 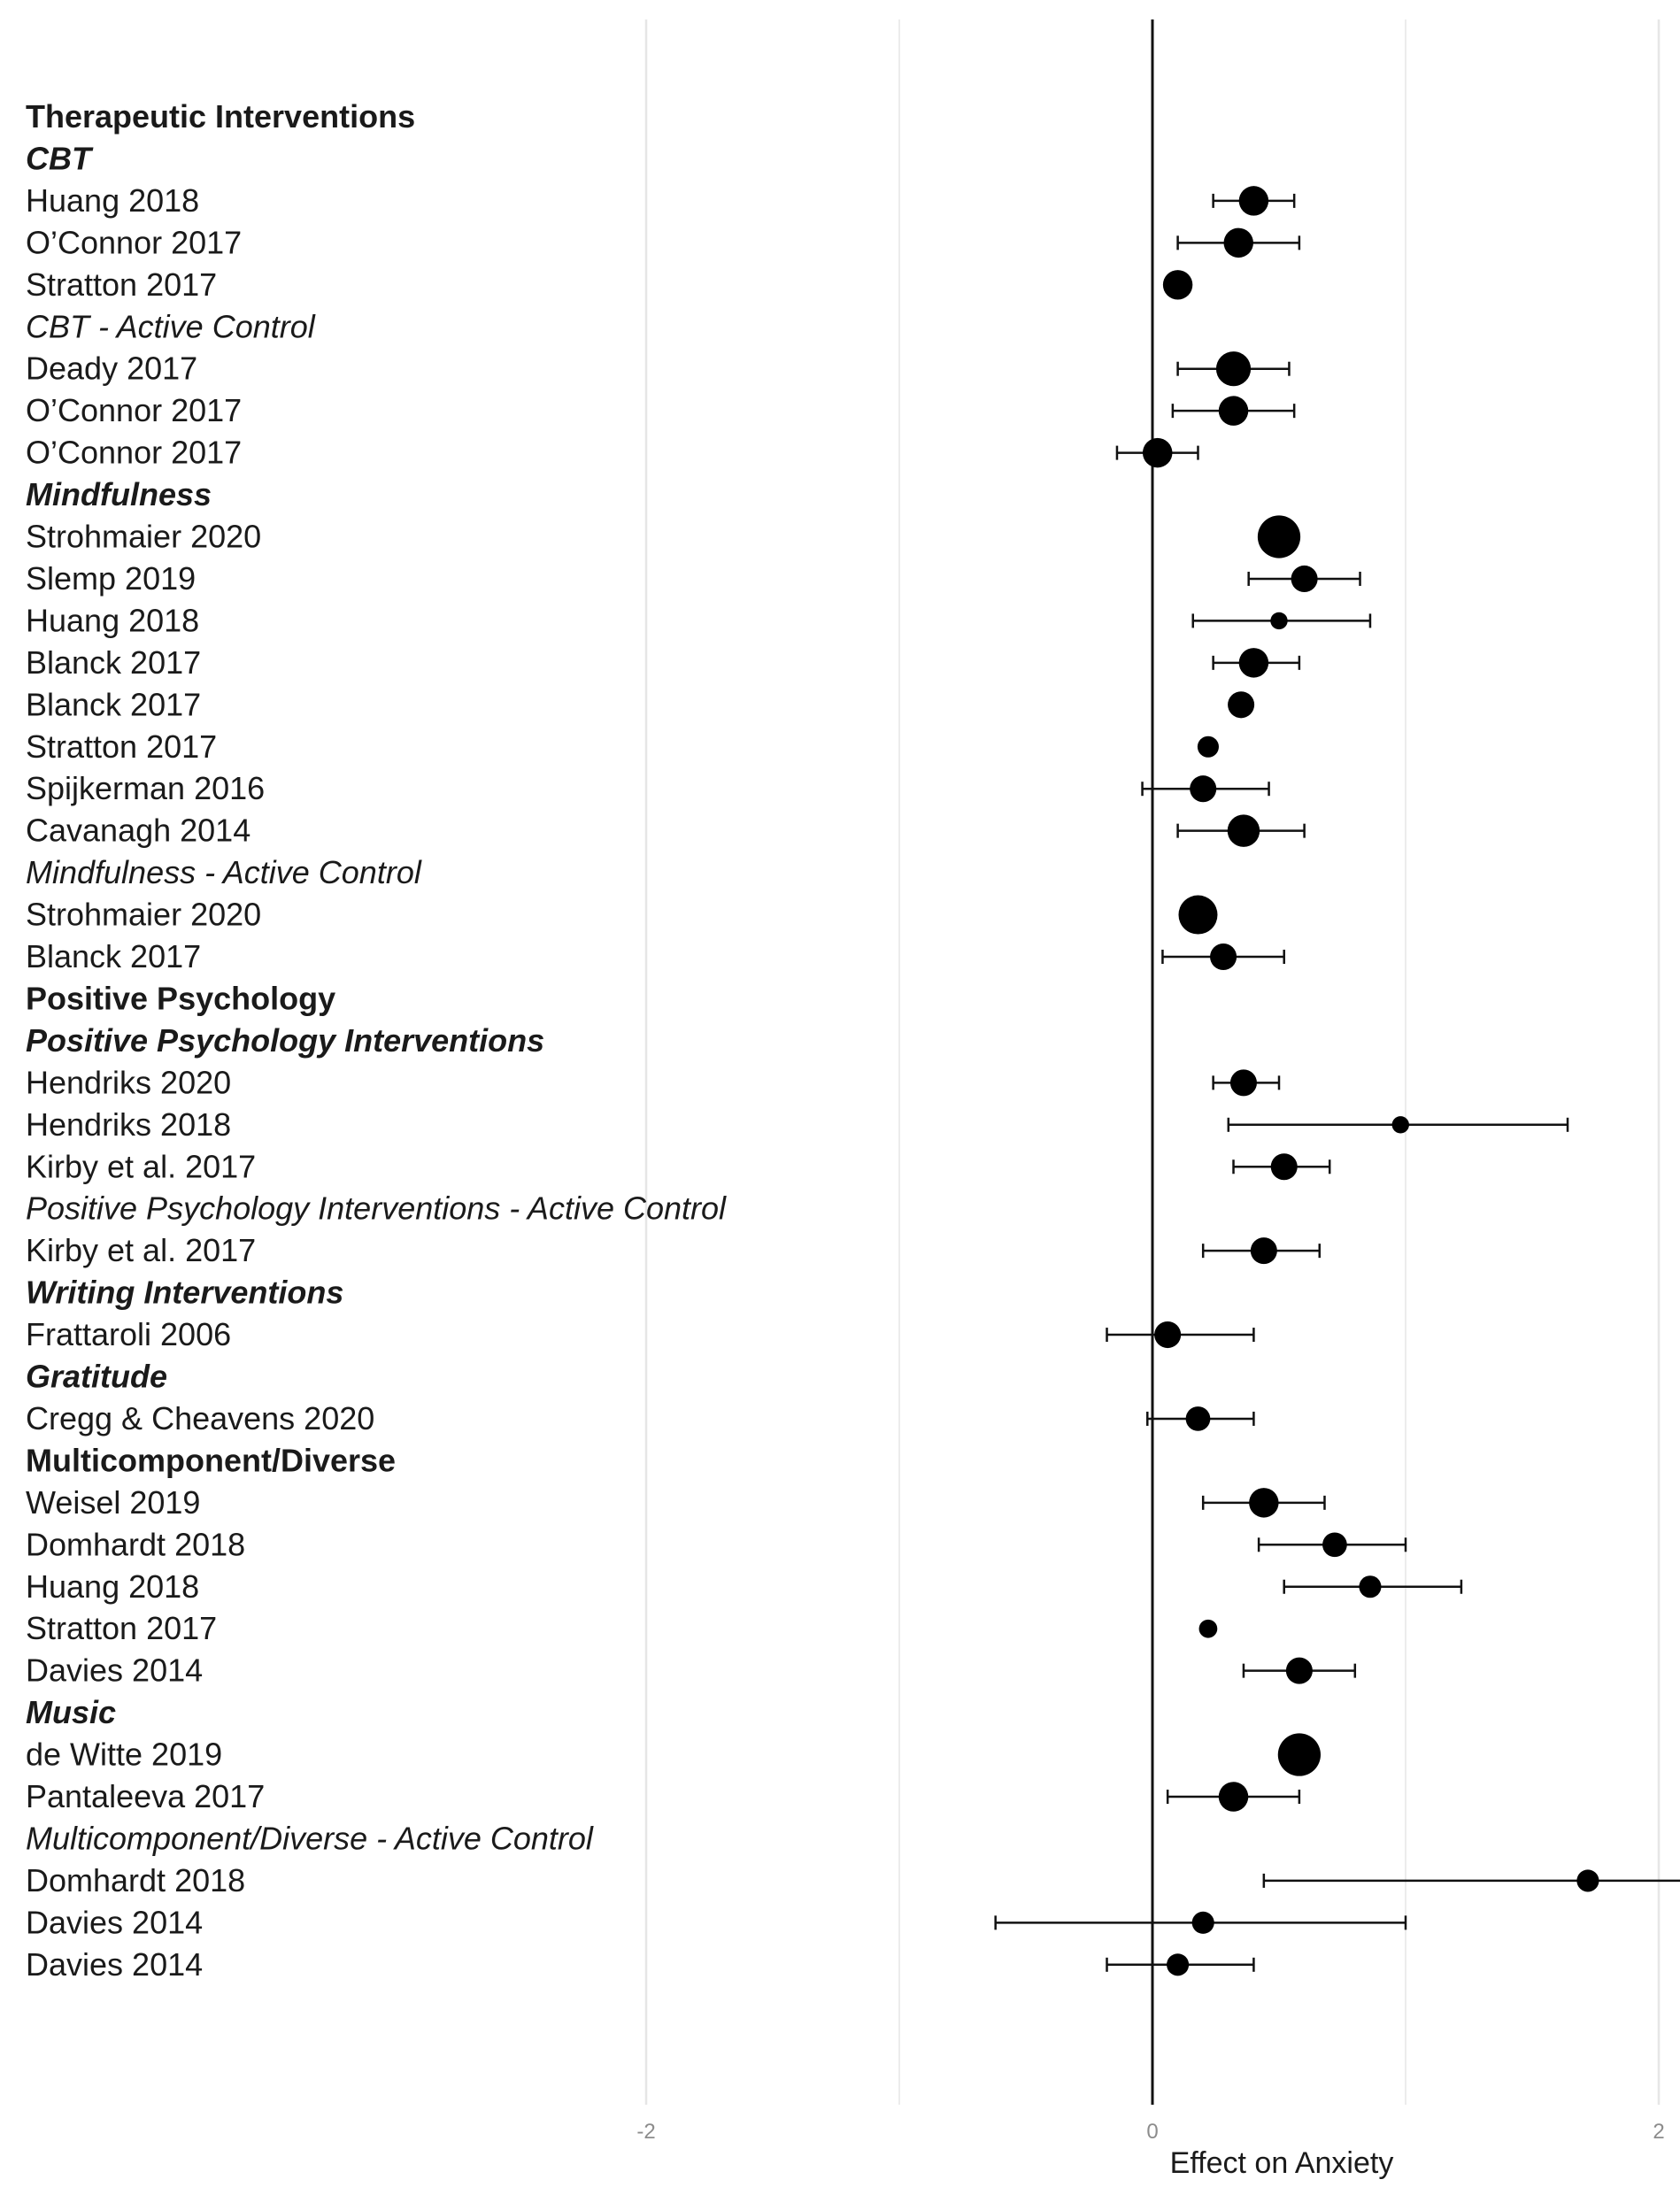 I want to click on group-label: Positive Psychology, so click(x=180, y=998).